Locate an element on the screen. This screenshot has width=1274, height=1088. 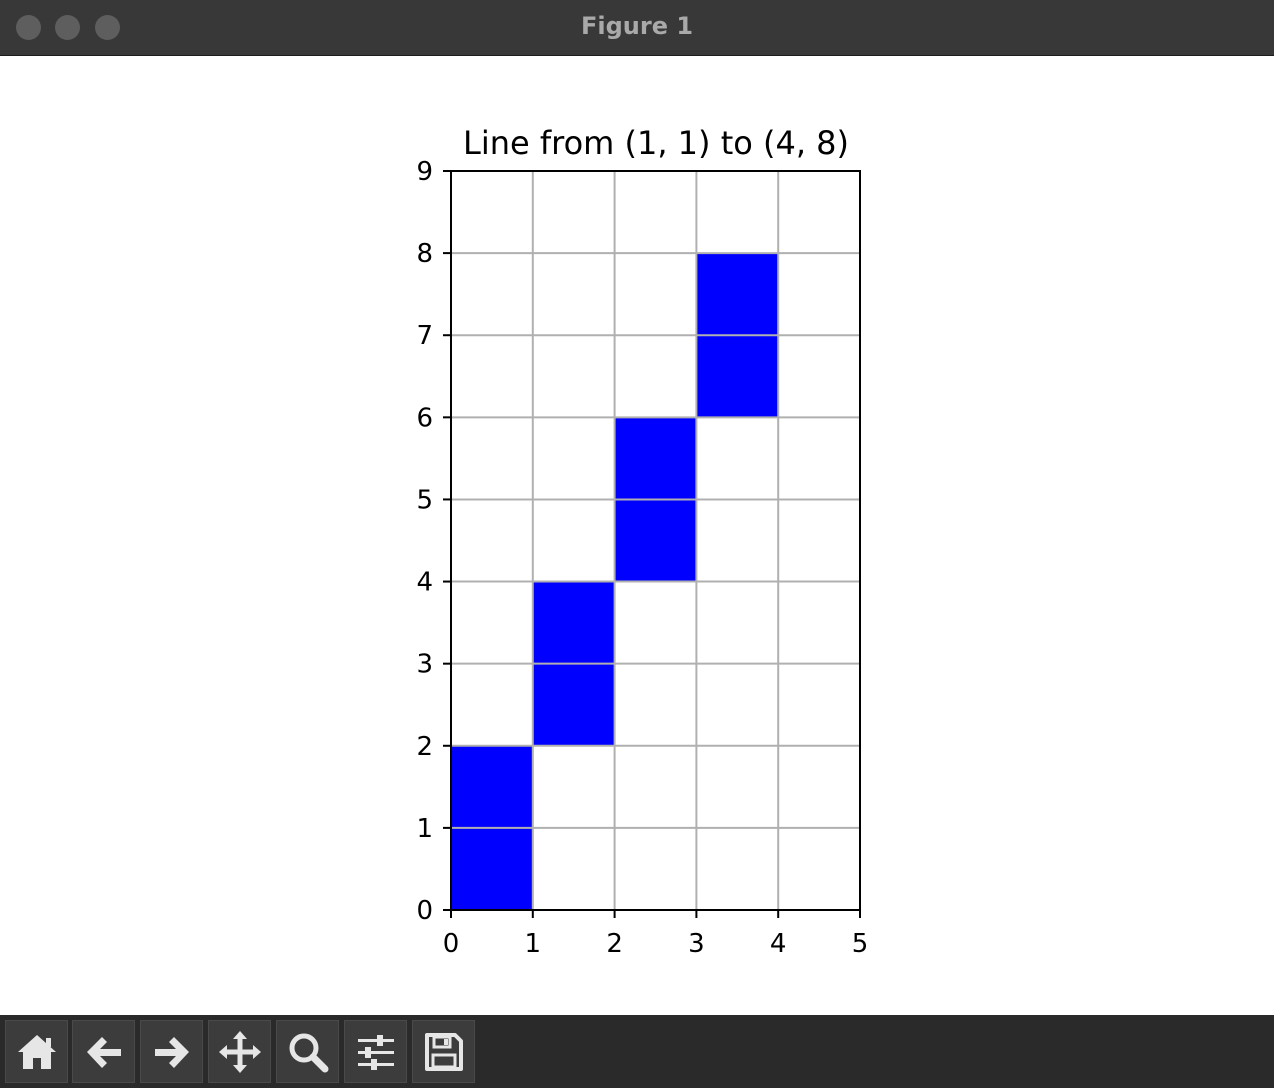
back-button is located at coordinates (103, 1051).